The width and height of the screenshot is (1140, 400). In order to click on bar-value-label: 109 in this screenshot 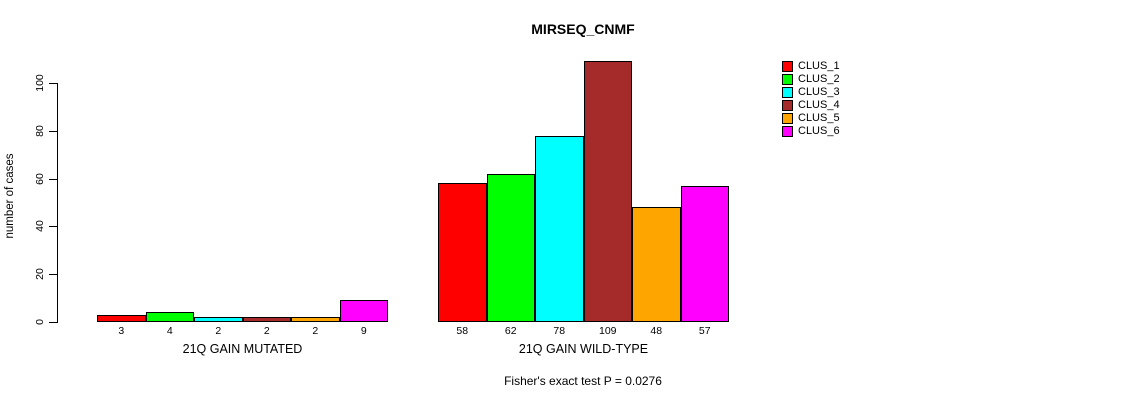, I will do `click(607, 331)`.